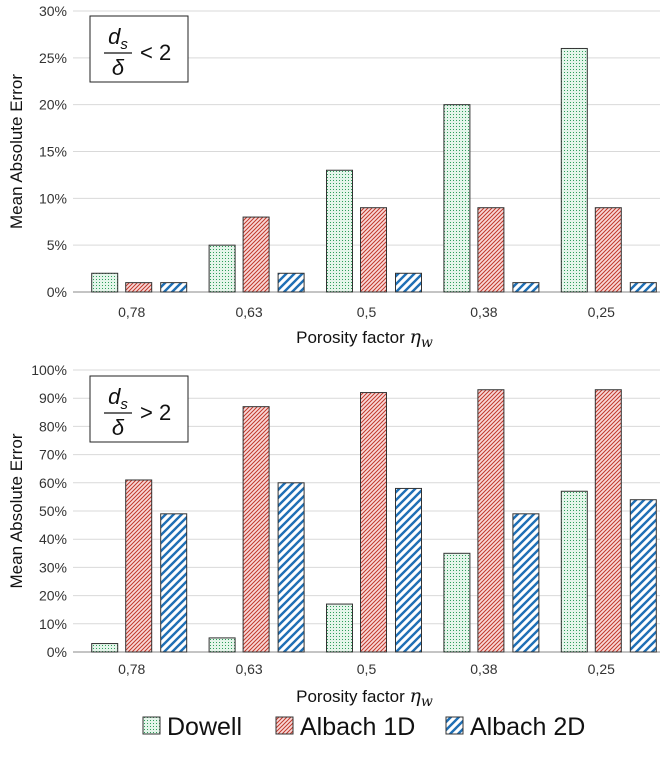  I want to click on y-tick-label: 25%, so click(53, 58).